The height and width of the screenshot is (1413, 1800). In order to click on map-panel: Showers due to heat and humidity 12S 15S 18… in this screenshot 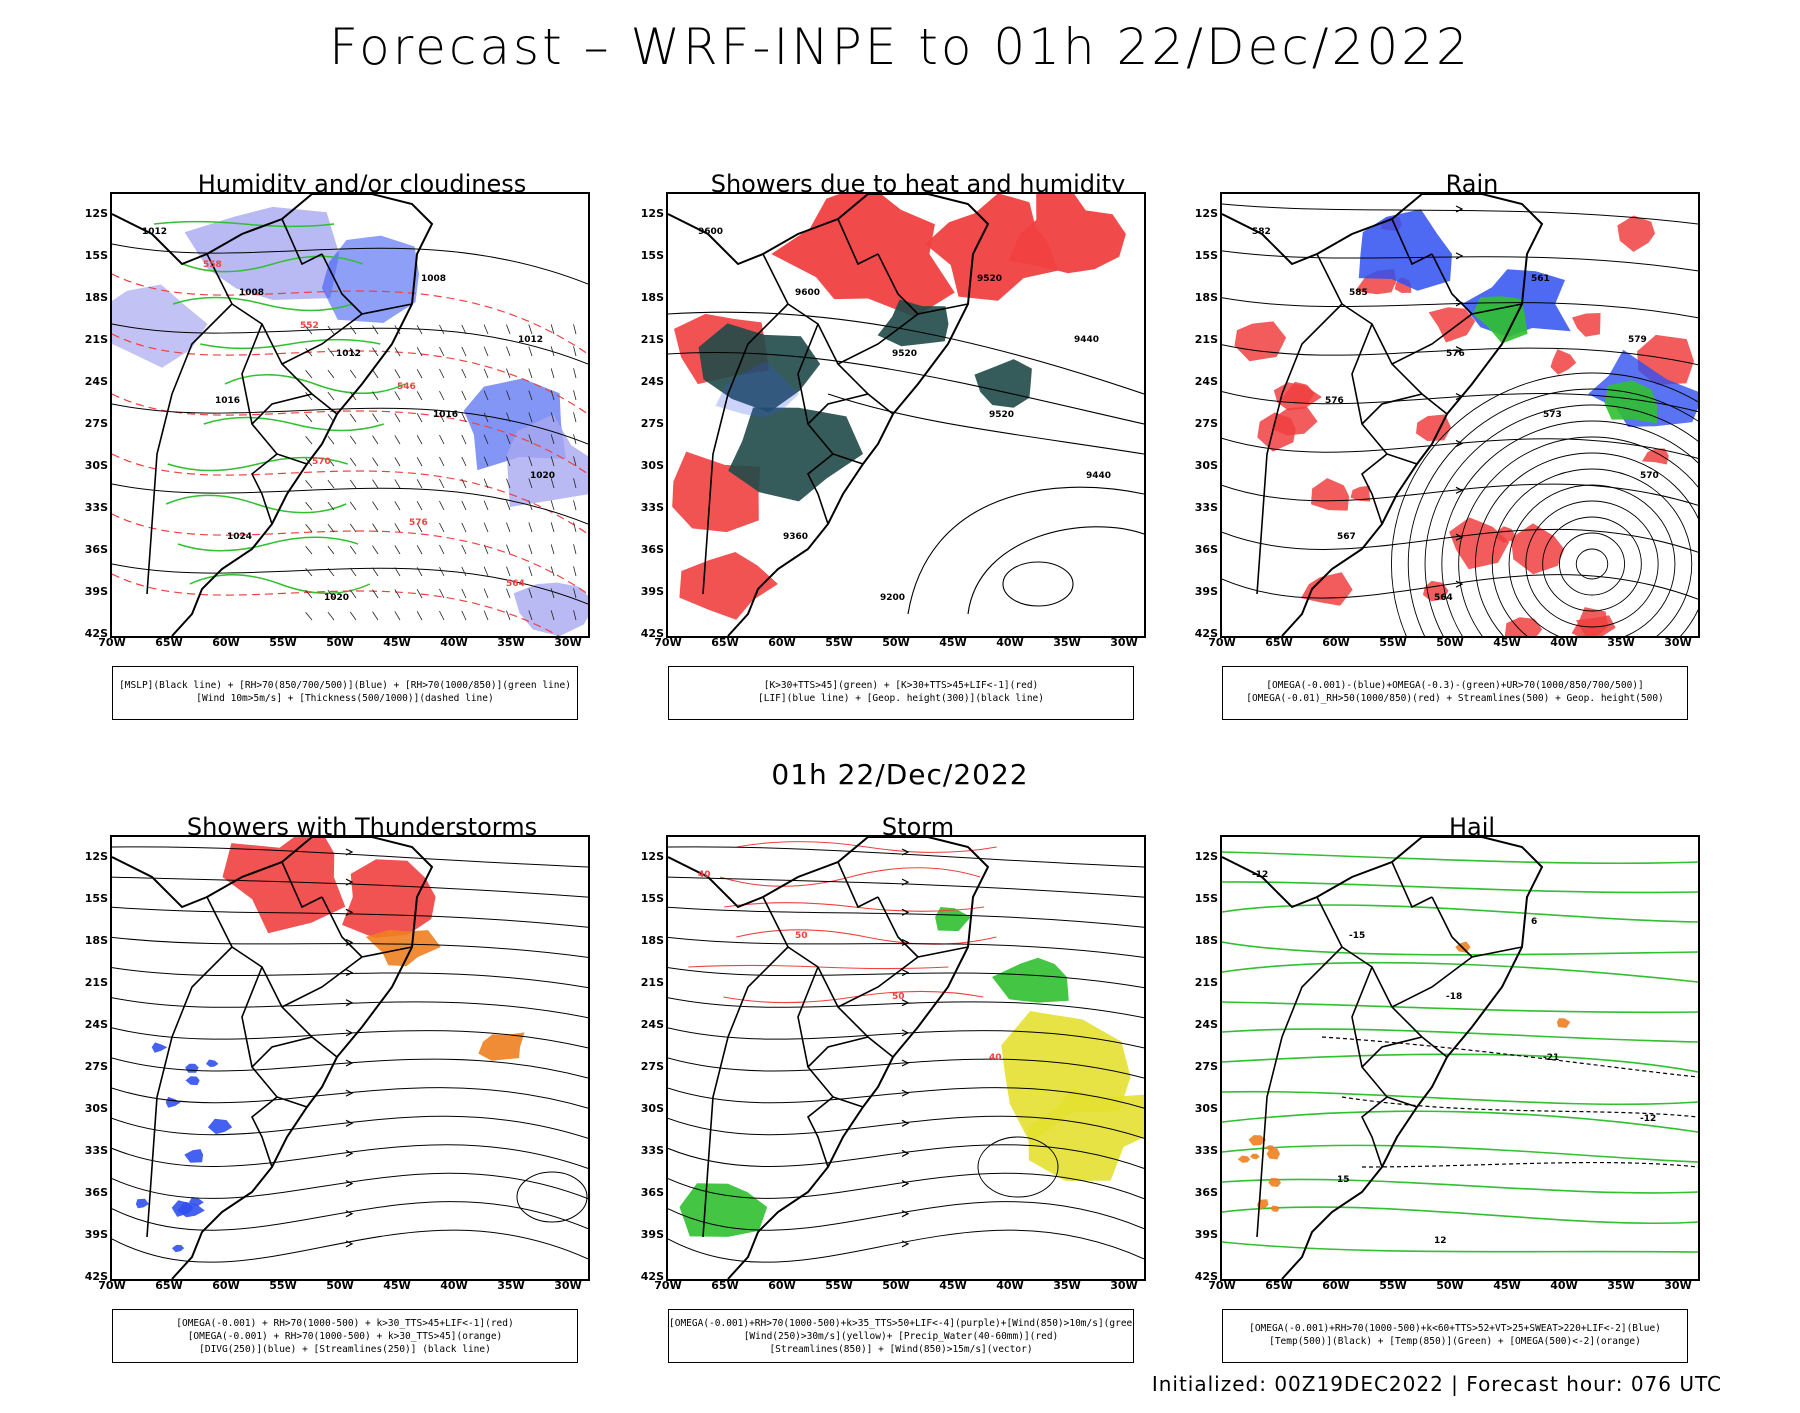, I will do `click(918, 470)`.